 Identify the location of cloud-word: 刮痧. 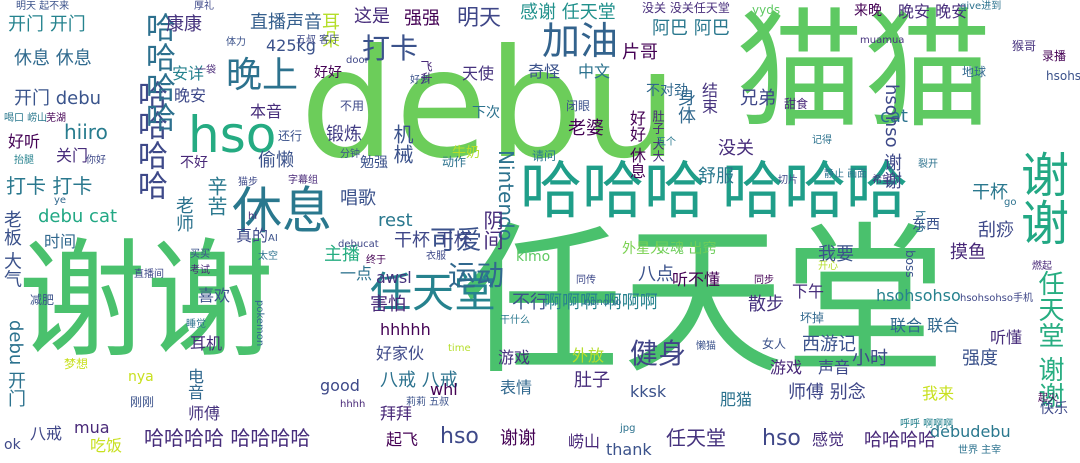
(996, 230).